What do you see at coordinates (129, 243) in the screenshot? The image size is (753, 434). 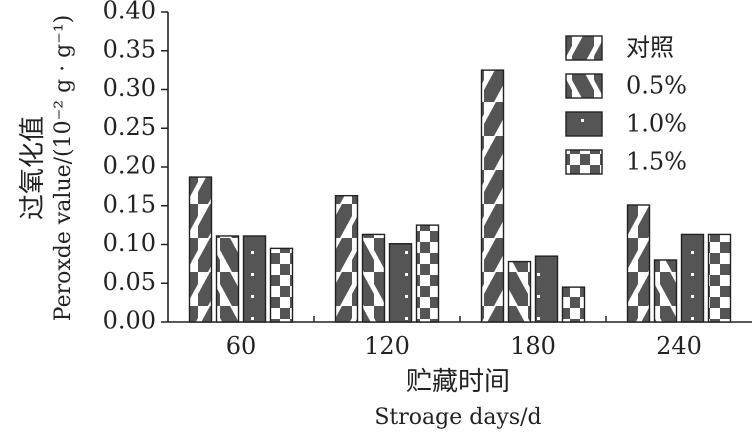 I see `y-tick-label: 0.10` at bounding box center [129, 243].